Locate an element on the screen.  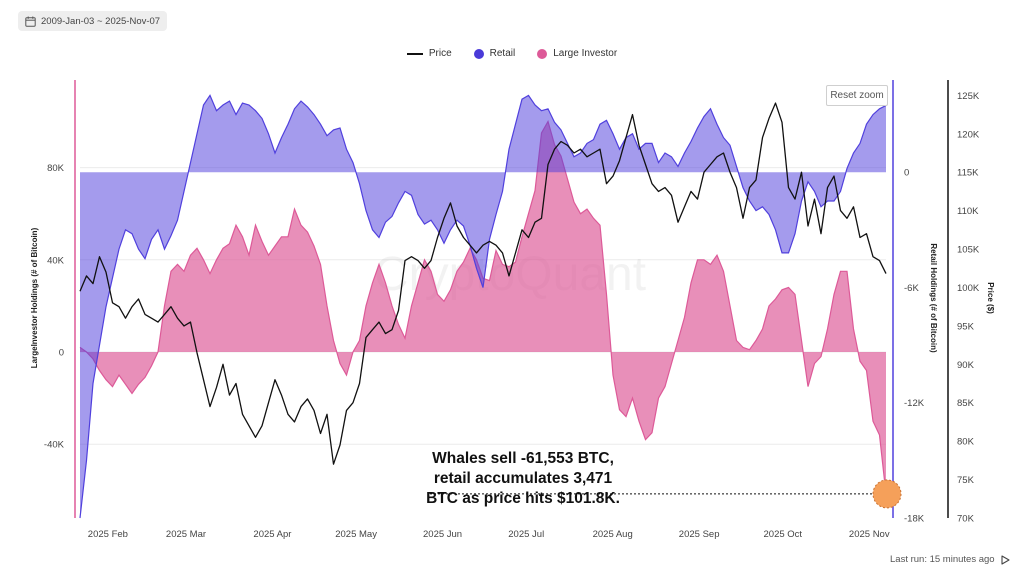
play-icon is located at coordinates (1005, 559).